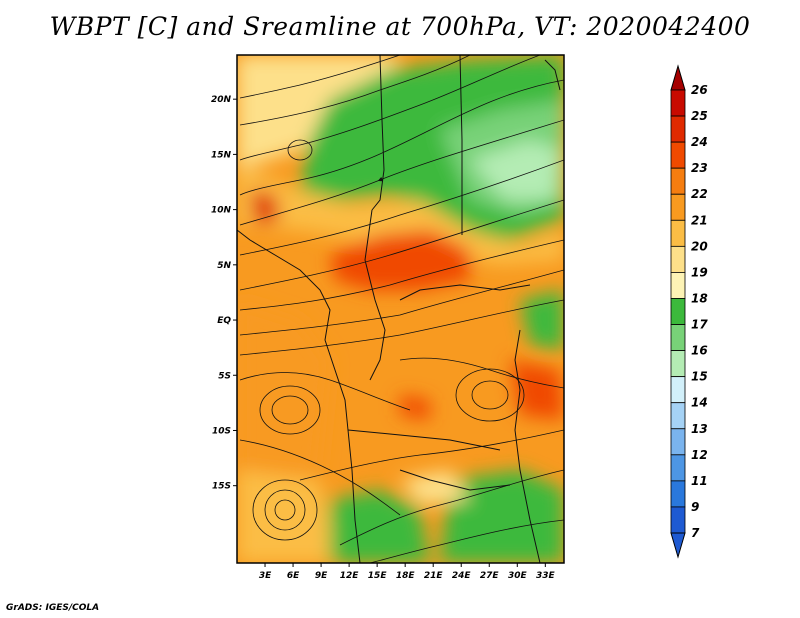  I want to click on colorbar-label: 24, so click(699, 142).